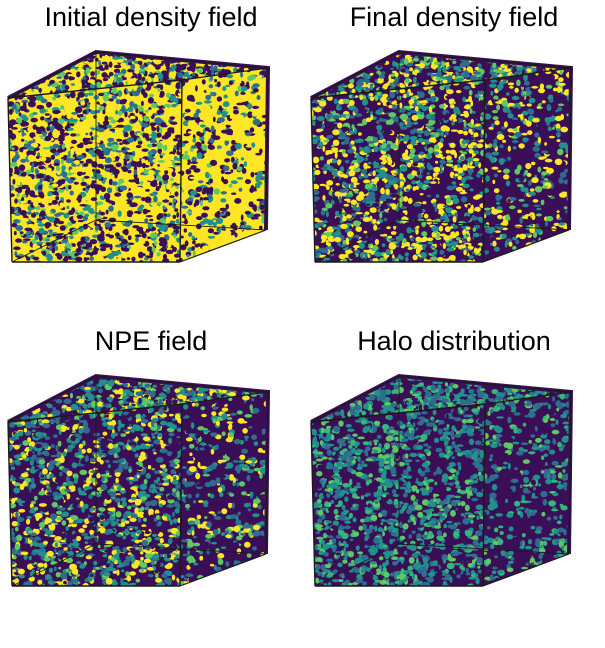  What do you see at coordinates (442, 480) in the screenshot?
I see `halo-cube-image` at bounding box center [442, 480].